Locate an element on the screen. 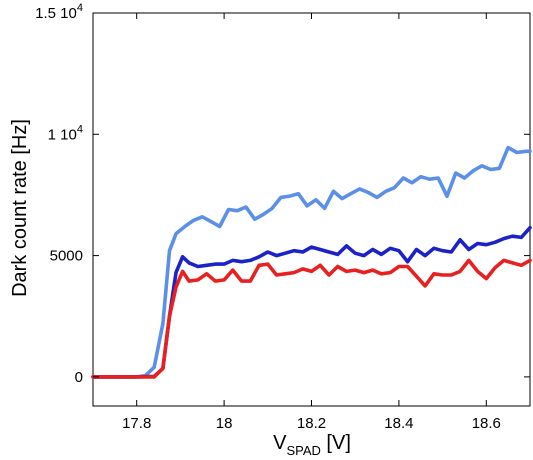  x-tick-label-0: 17.8 is located at coordinates (136, 423).